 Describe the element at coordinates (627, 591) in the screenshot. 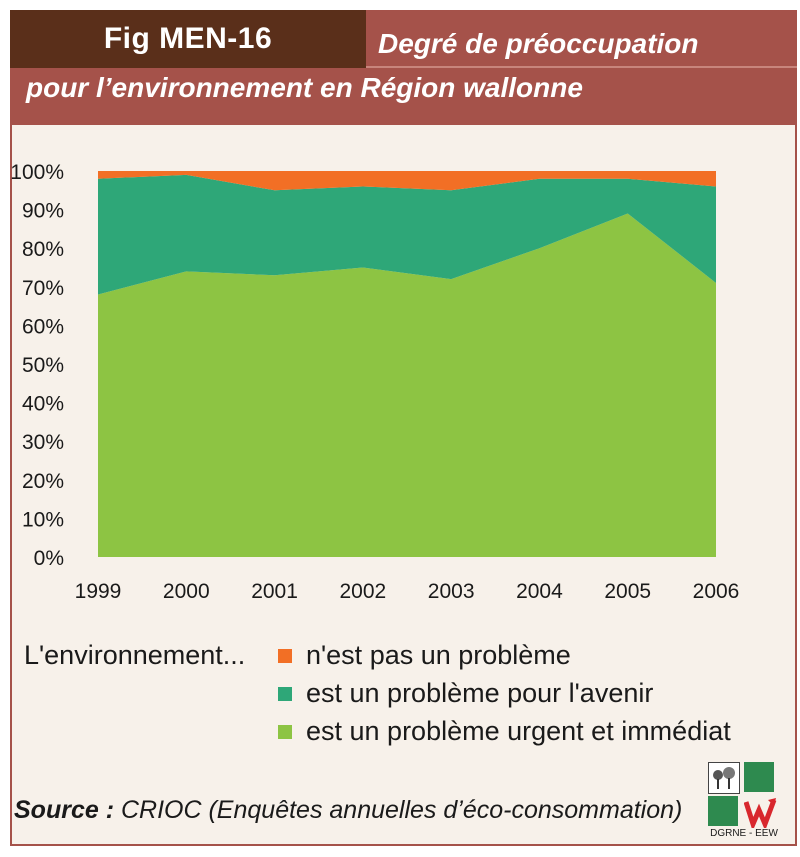

I see `x-tick-label: 2005` at that location.